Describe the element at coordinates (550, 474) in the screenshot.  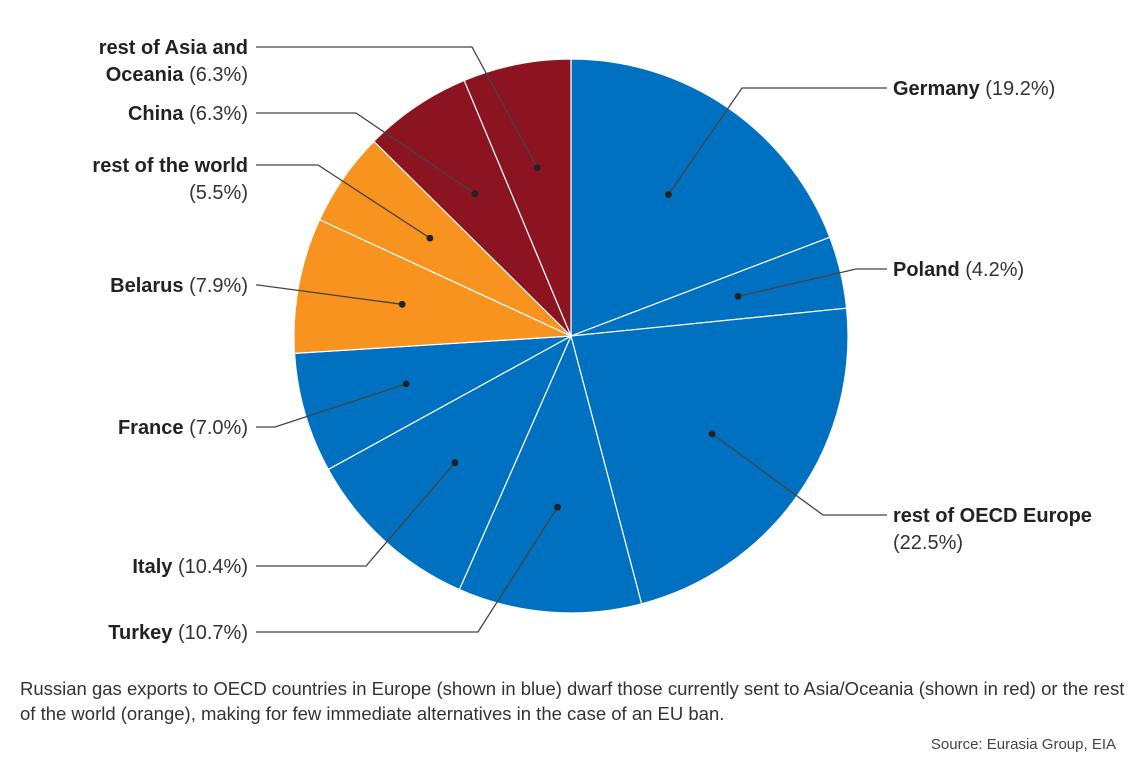
I see `pie-slice-turkey` at that location.